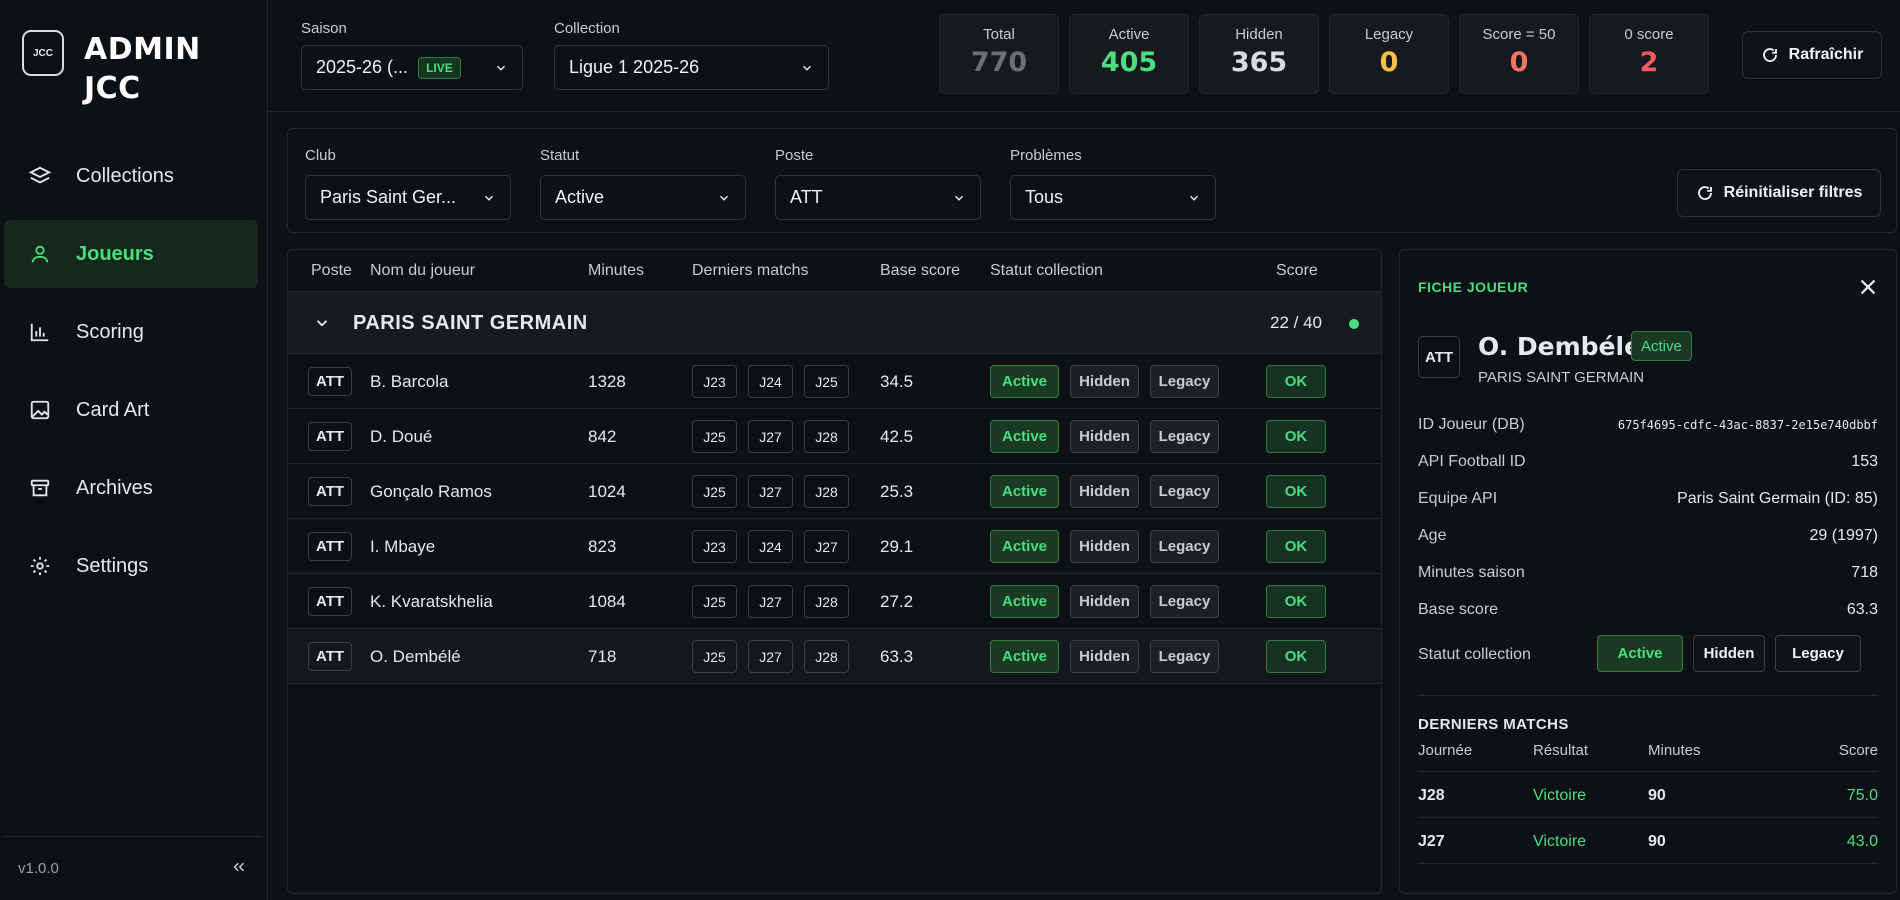  I want to click on position-badge: ATT, so click(330, 656).